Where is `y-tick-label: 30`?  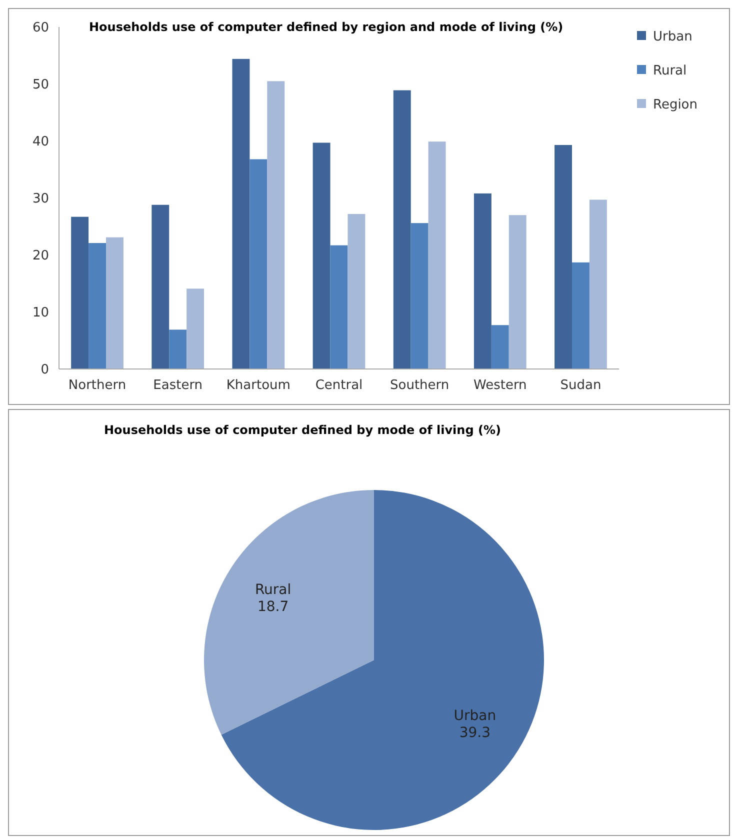
y-tick-label: 30 is located at coordinates (40, 199).